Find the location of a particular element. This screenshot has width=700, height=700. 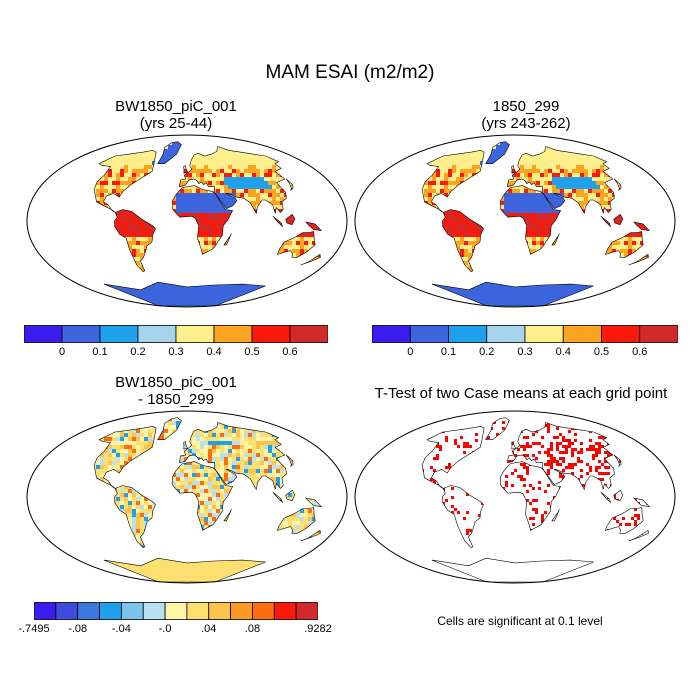

panel3-title: BW1850_piC_001 - 1850_299 is located at coordinates (176, 391).